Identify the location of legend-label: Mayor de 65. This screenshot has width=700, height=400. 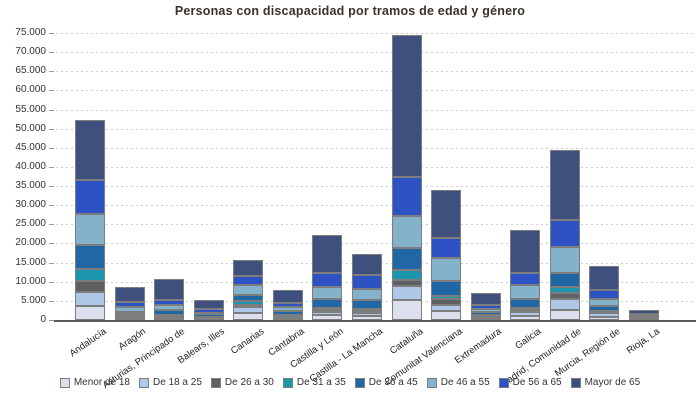
(612, 382).